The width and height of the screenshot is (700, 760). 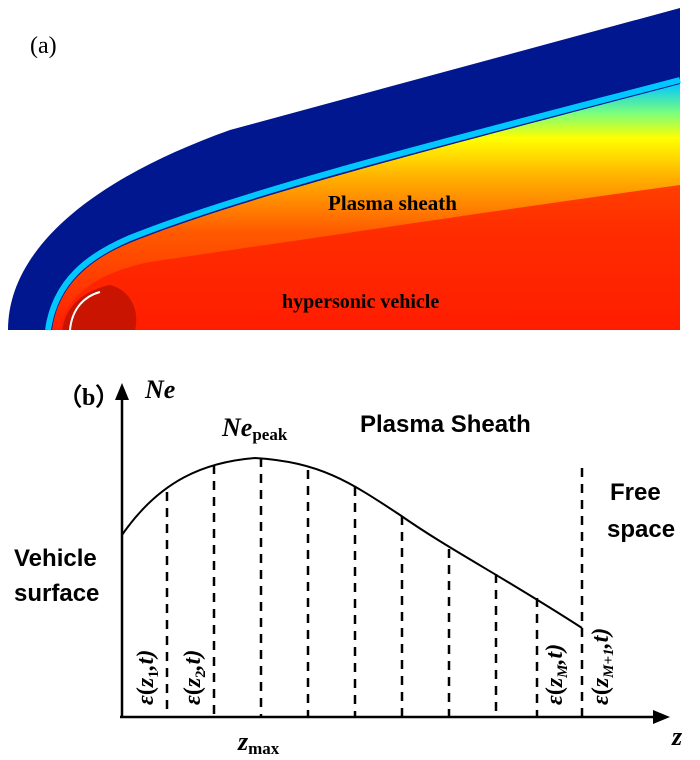 What do you see at coordinates (55, 558) in the screenshot?
I see `vehicle-surface-line1: Vehicle` at bounding box center [55, 558].